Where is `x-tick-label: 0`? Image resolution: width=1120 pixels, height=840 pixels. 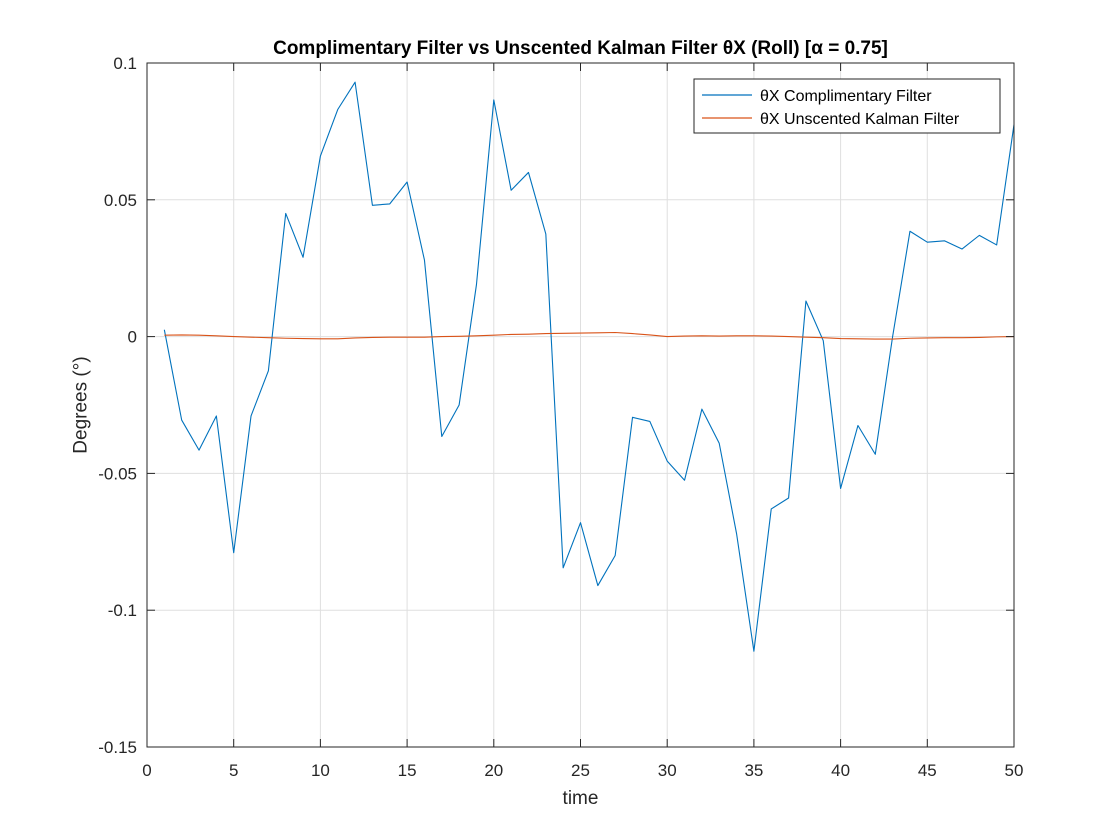 x-tick-label: 0 is located at coordinates (146, 770).